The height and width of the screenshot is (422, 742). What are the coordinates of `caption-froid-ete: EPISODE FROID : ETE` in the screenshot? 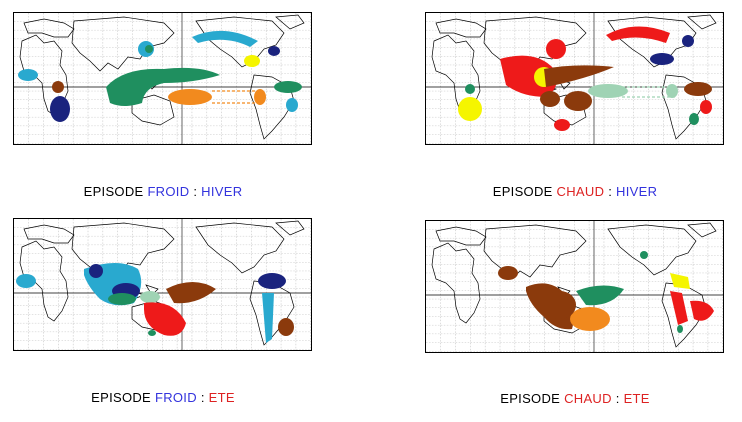 It's located at (163, 397).